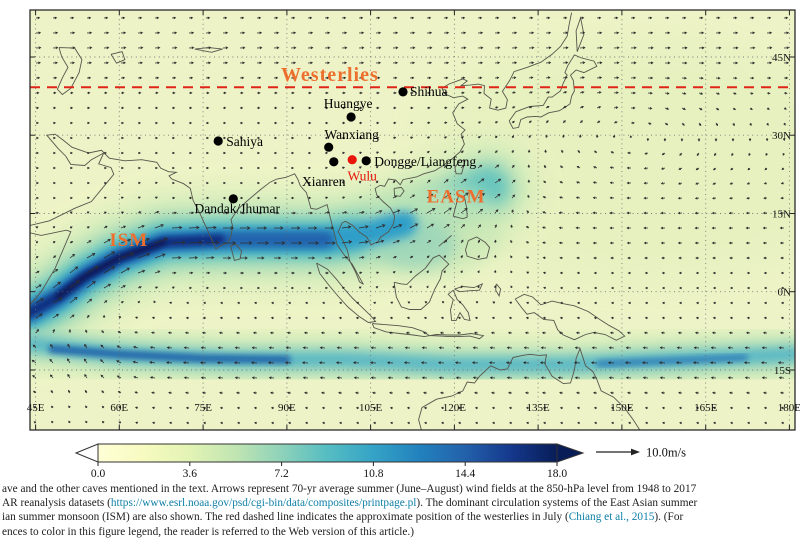  Describe the element at coordinates (611, 517) in the screenshot. I see `caption-link-citation: Chiang et al., 2015` at that location.